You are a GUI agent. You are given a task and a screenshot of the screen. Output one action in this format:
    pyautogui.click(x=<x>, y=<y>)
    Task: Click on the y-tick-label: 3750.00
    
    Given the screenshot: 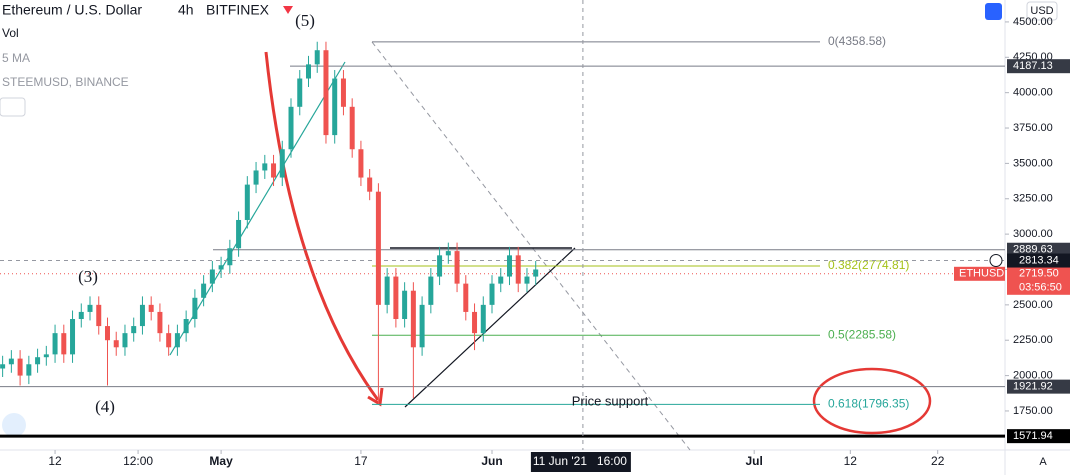 What is the action you would take?
    pyautogui.click(x=1033, y=128)
    